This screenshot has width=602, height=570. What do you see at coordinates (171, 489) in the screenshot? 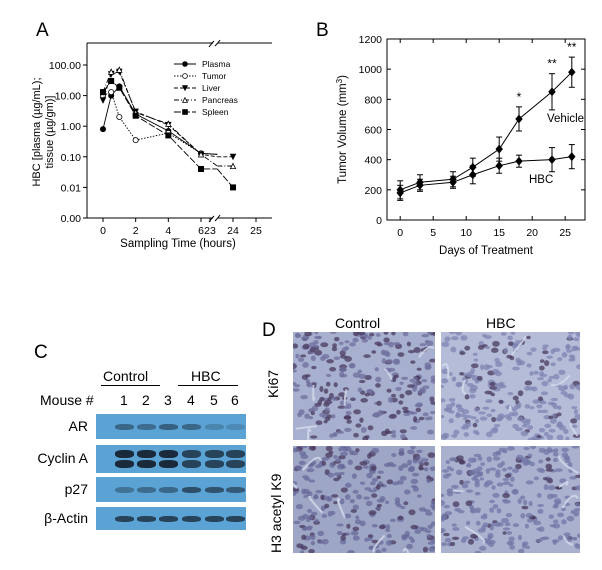
I see `blot-strip` at bounding box center [171, 489].